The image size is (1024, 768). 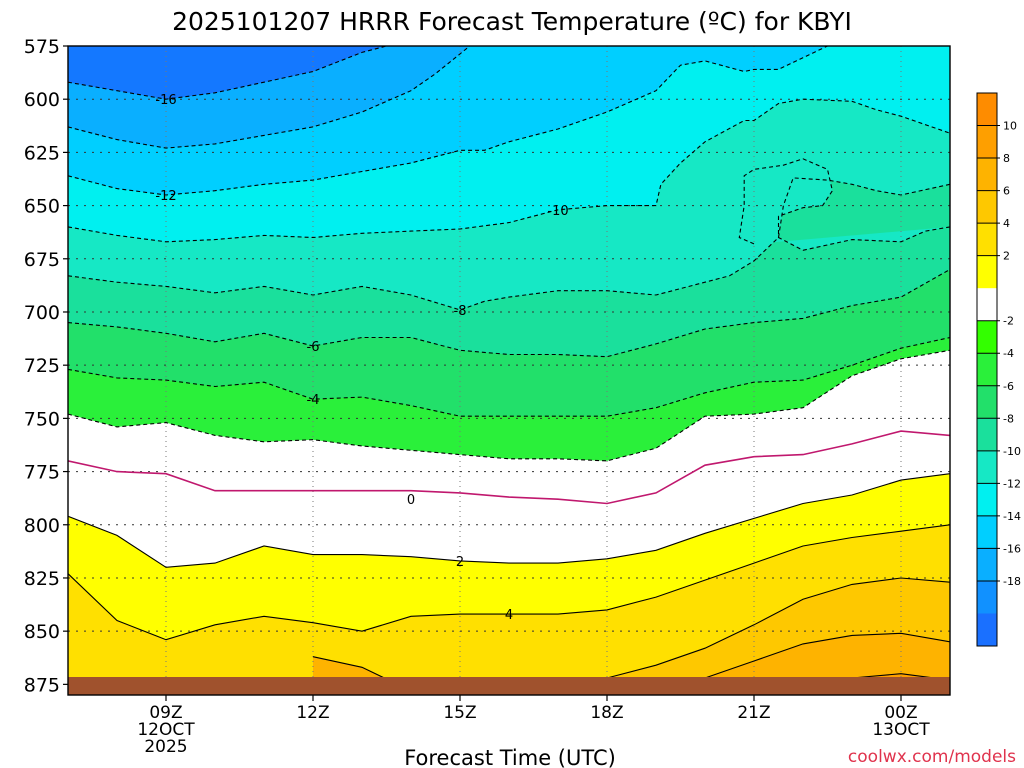 What do you see at coordinates (42, 100) in the screenshot?
I see `y-tick-label: 600` at bounding box center [42, 100].